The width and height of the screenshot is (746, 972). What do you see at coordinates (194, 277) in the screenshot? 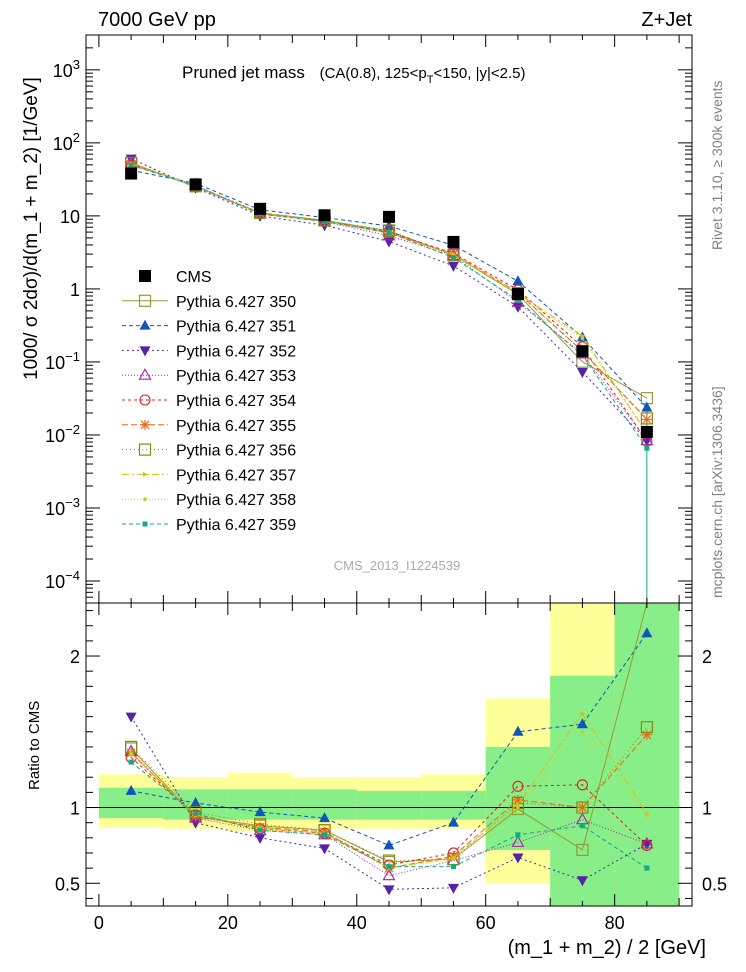
I see `legend-label-data: CMS` at bounding box center [194, 277].